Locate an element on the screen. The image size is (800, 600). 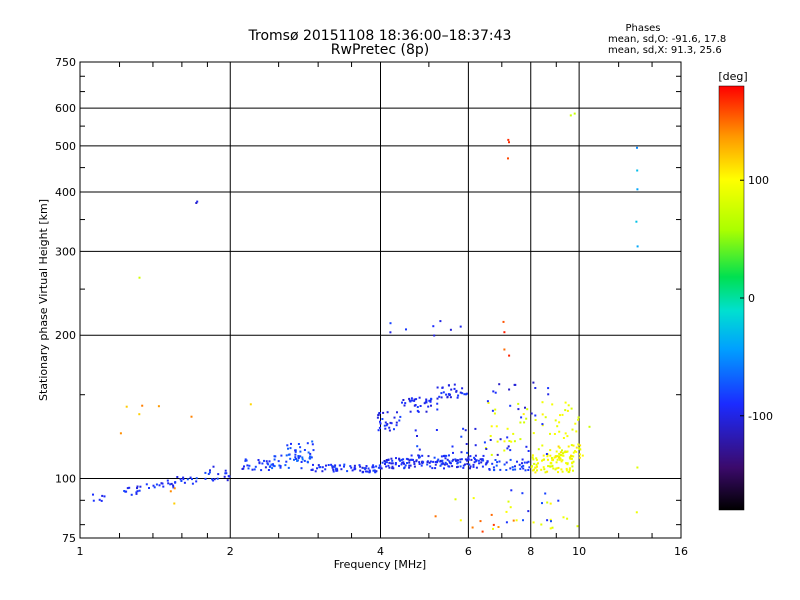
y-tick-label: 750 is located at coordinates (65, 62).